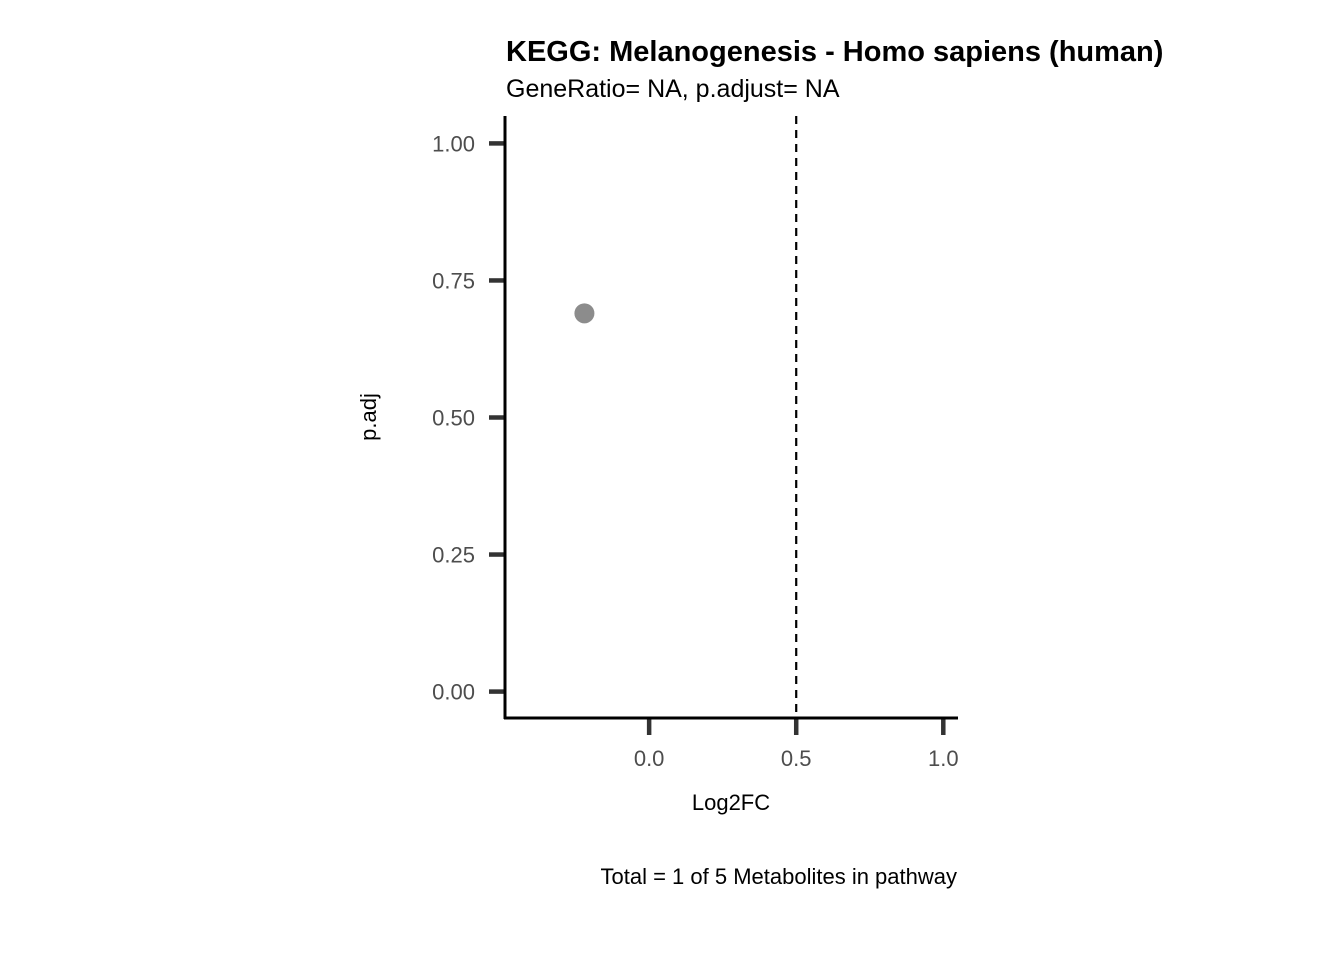 Image resolution: width=1344 pixels, height=960 pixels. I want to click on x-tick-label: 0.5, so click(796, 758).